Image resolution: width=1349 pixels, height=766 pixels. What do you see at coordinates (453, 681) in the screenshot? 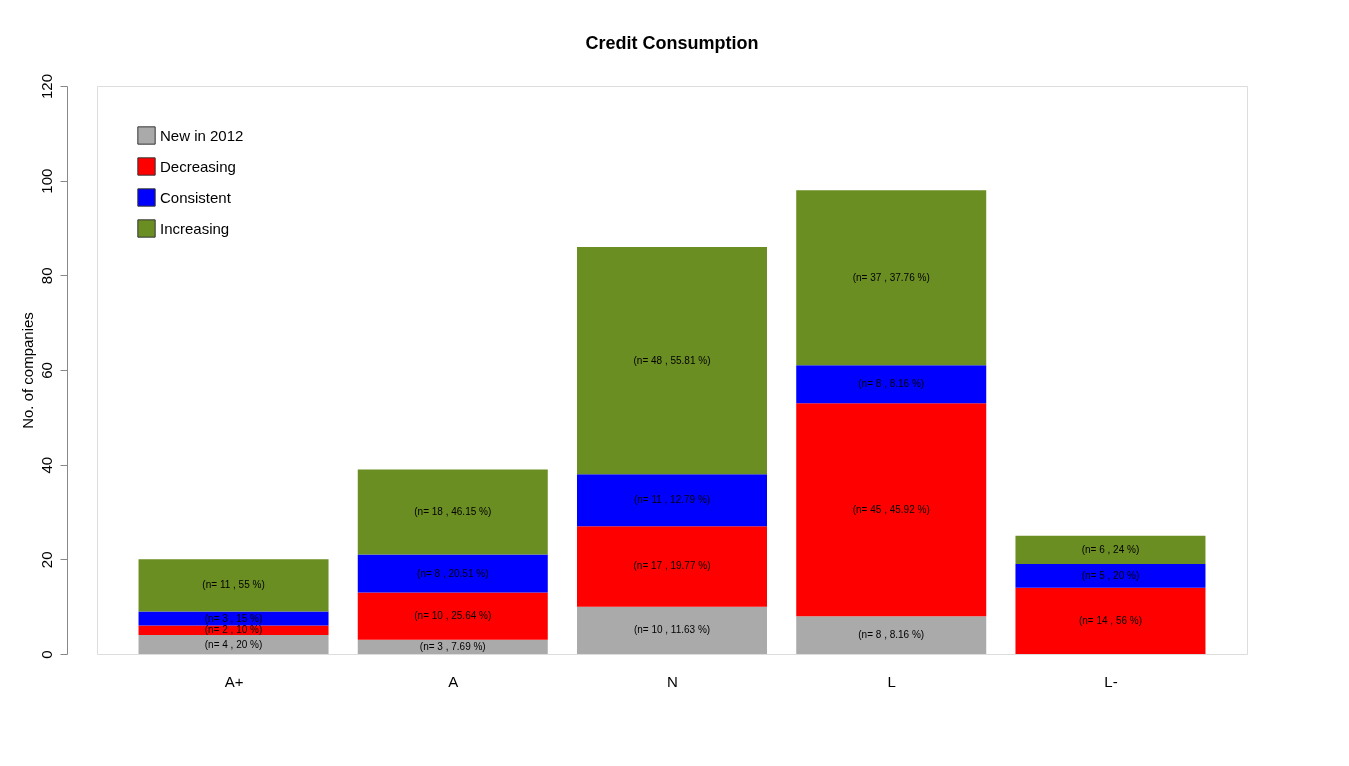
I see `x-tick-label: A` at bounding box center [453, 681].